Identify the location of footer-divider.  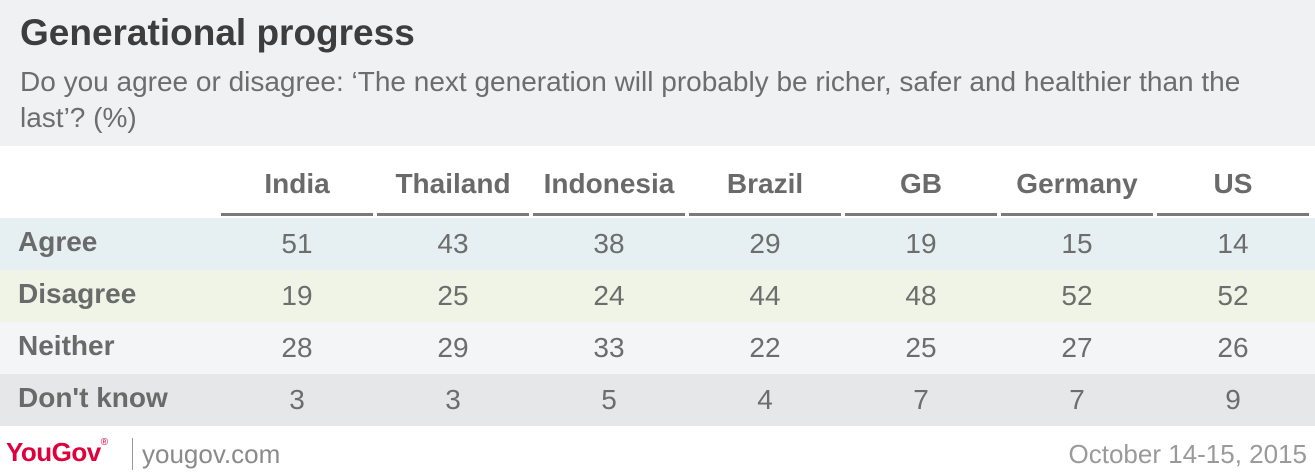
(132, 454).